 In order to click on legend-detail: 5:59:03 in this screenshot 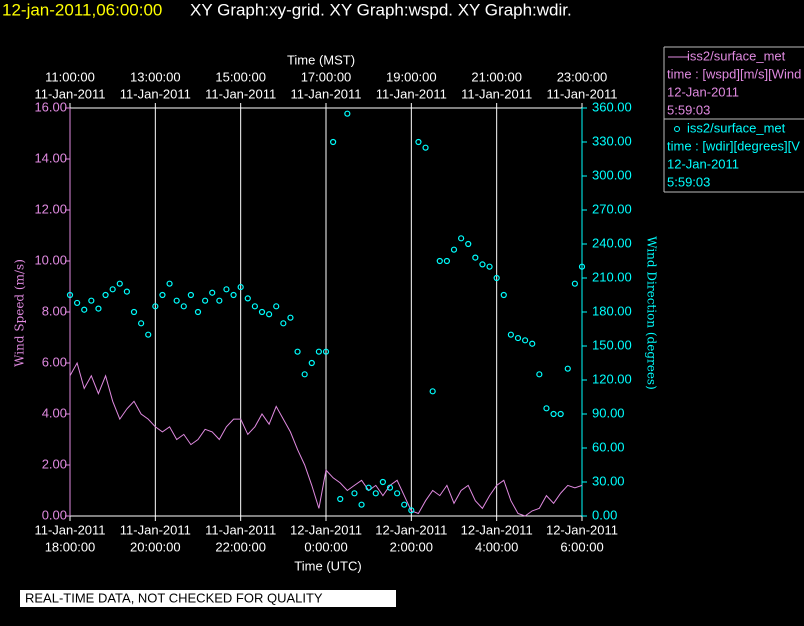, I will do `click(688, 181)`.